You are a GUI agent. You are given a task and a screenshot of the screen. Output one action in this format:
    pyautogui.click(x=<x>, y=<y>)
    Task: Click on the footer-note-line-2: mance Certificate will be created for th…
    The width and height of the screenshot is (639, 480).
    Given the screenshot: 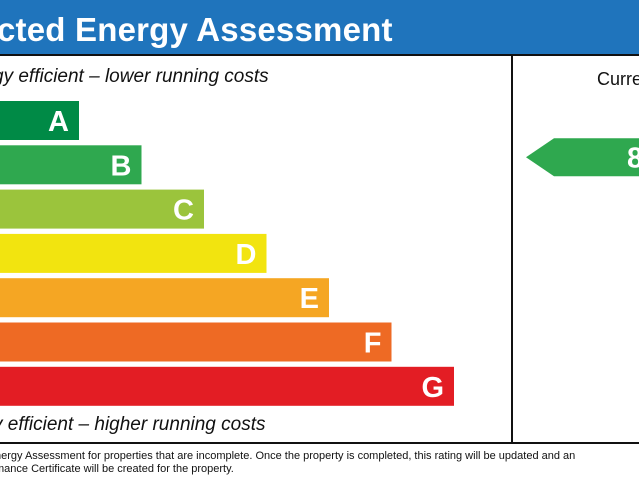 What is the action you would take?
    pyautogui.click(x=117, y=469)
    